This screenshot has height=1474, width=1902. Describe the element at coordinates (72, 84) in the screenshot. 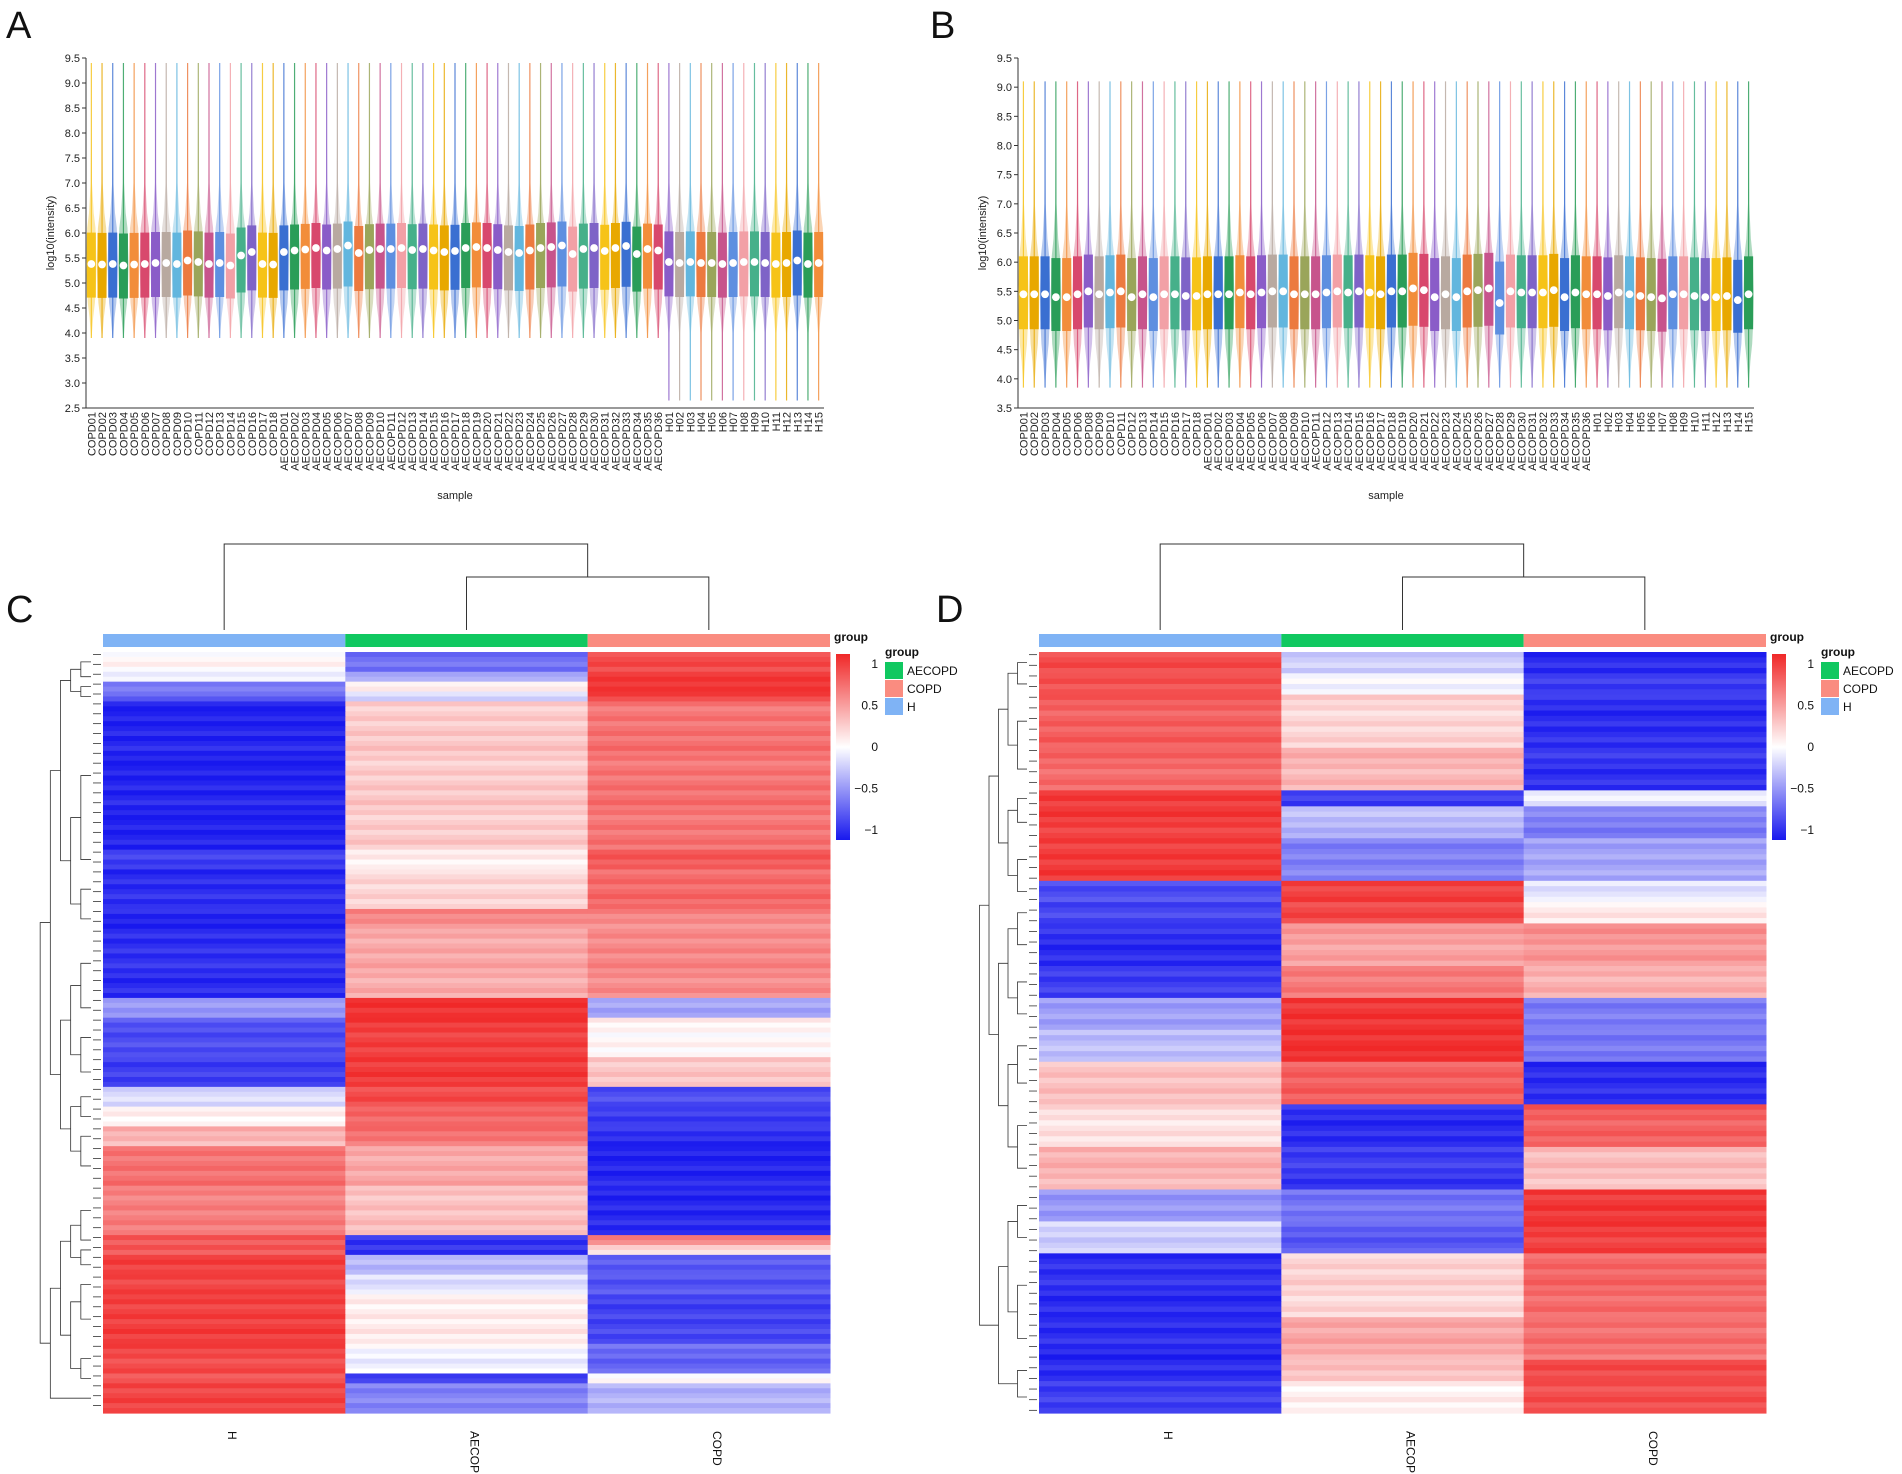

I see `y-tick-label: 9.0` at that location.